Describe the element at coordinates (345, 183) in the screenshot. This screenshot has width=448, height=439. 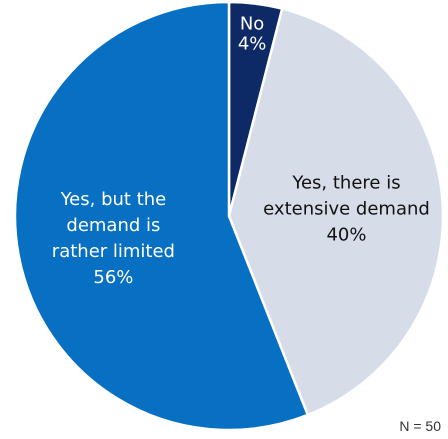
I see `slice-label-line: Yes, there is` at that location.